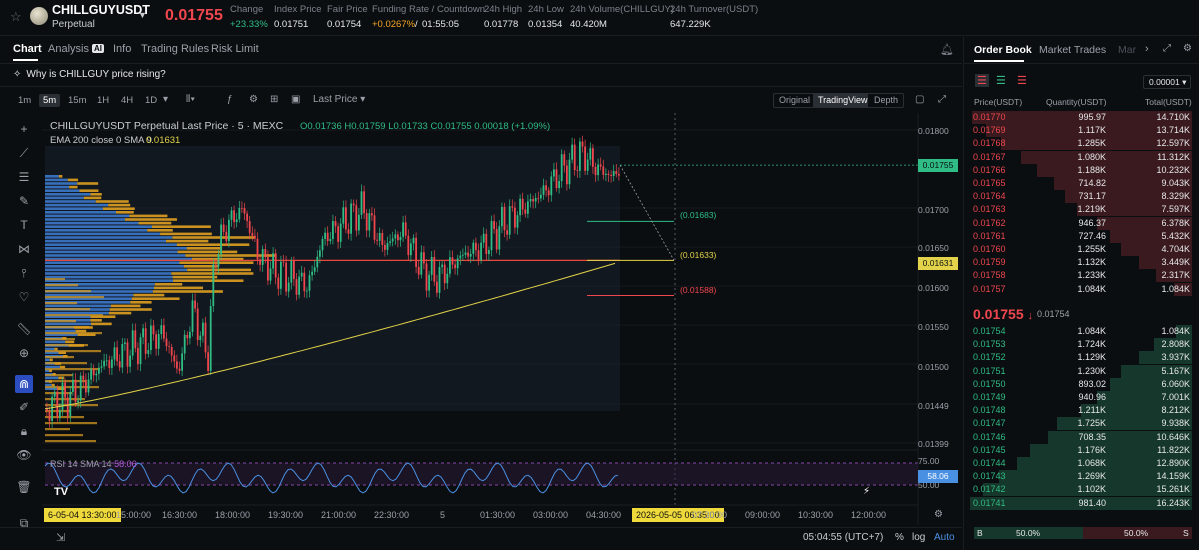 Image resolution: width=1199 pixels, height=550 pixels. Describe the element at coordinates (166, 99) in the screenshot. I see `timeframe-dropdown-icon: ▾` at that location.